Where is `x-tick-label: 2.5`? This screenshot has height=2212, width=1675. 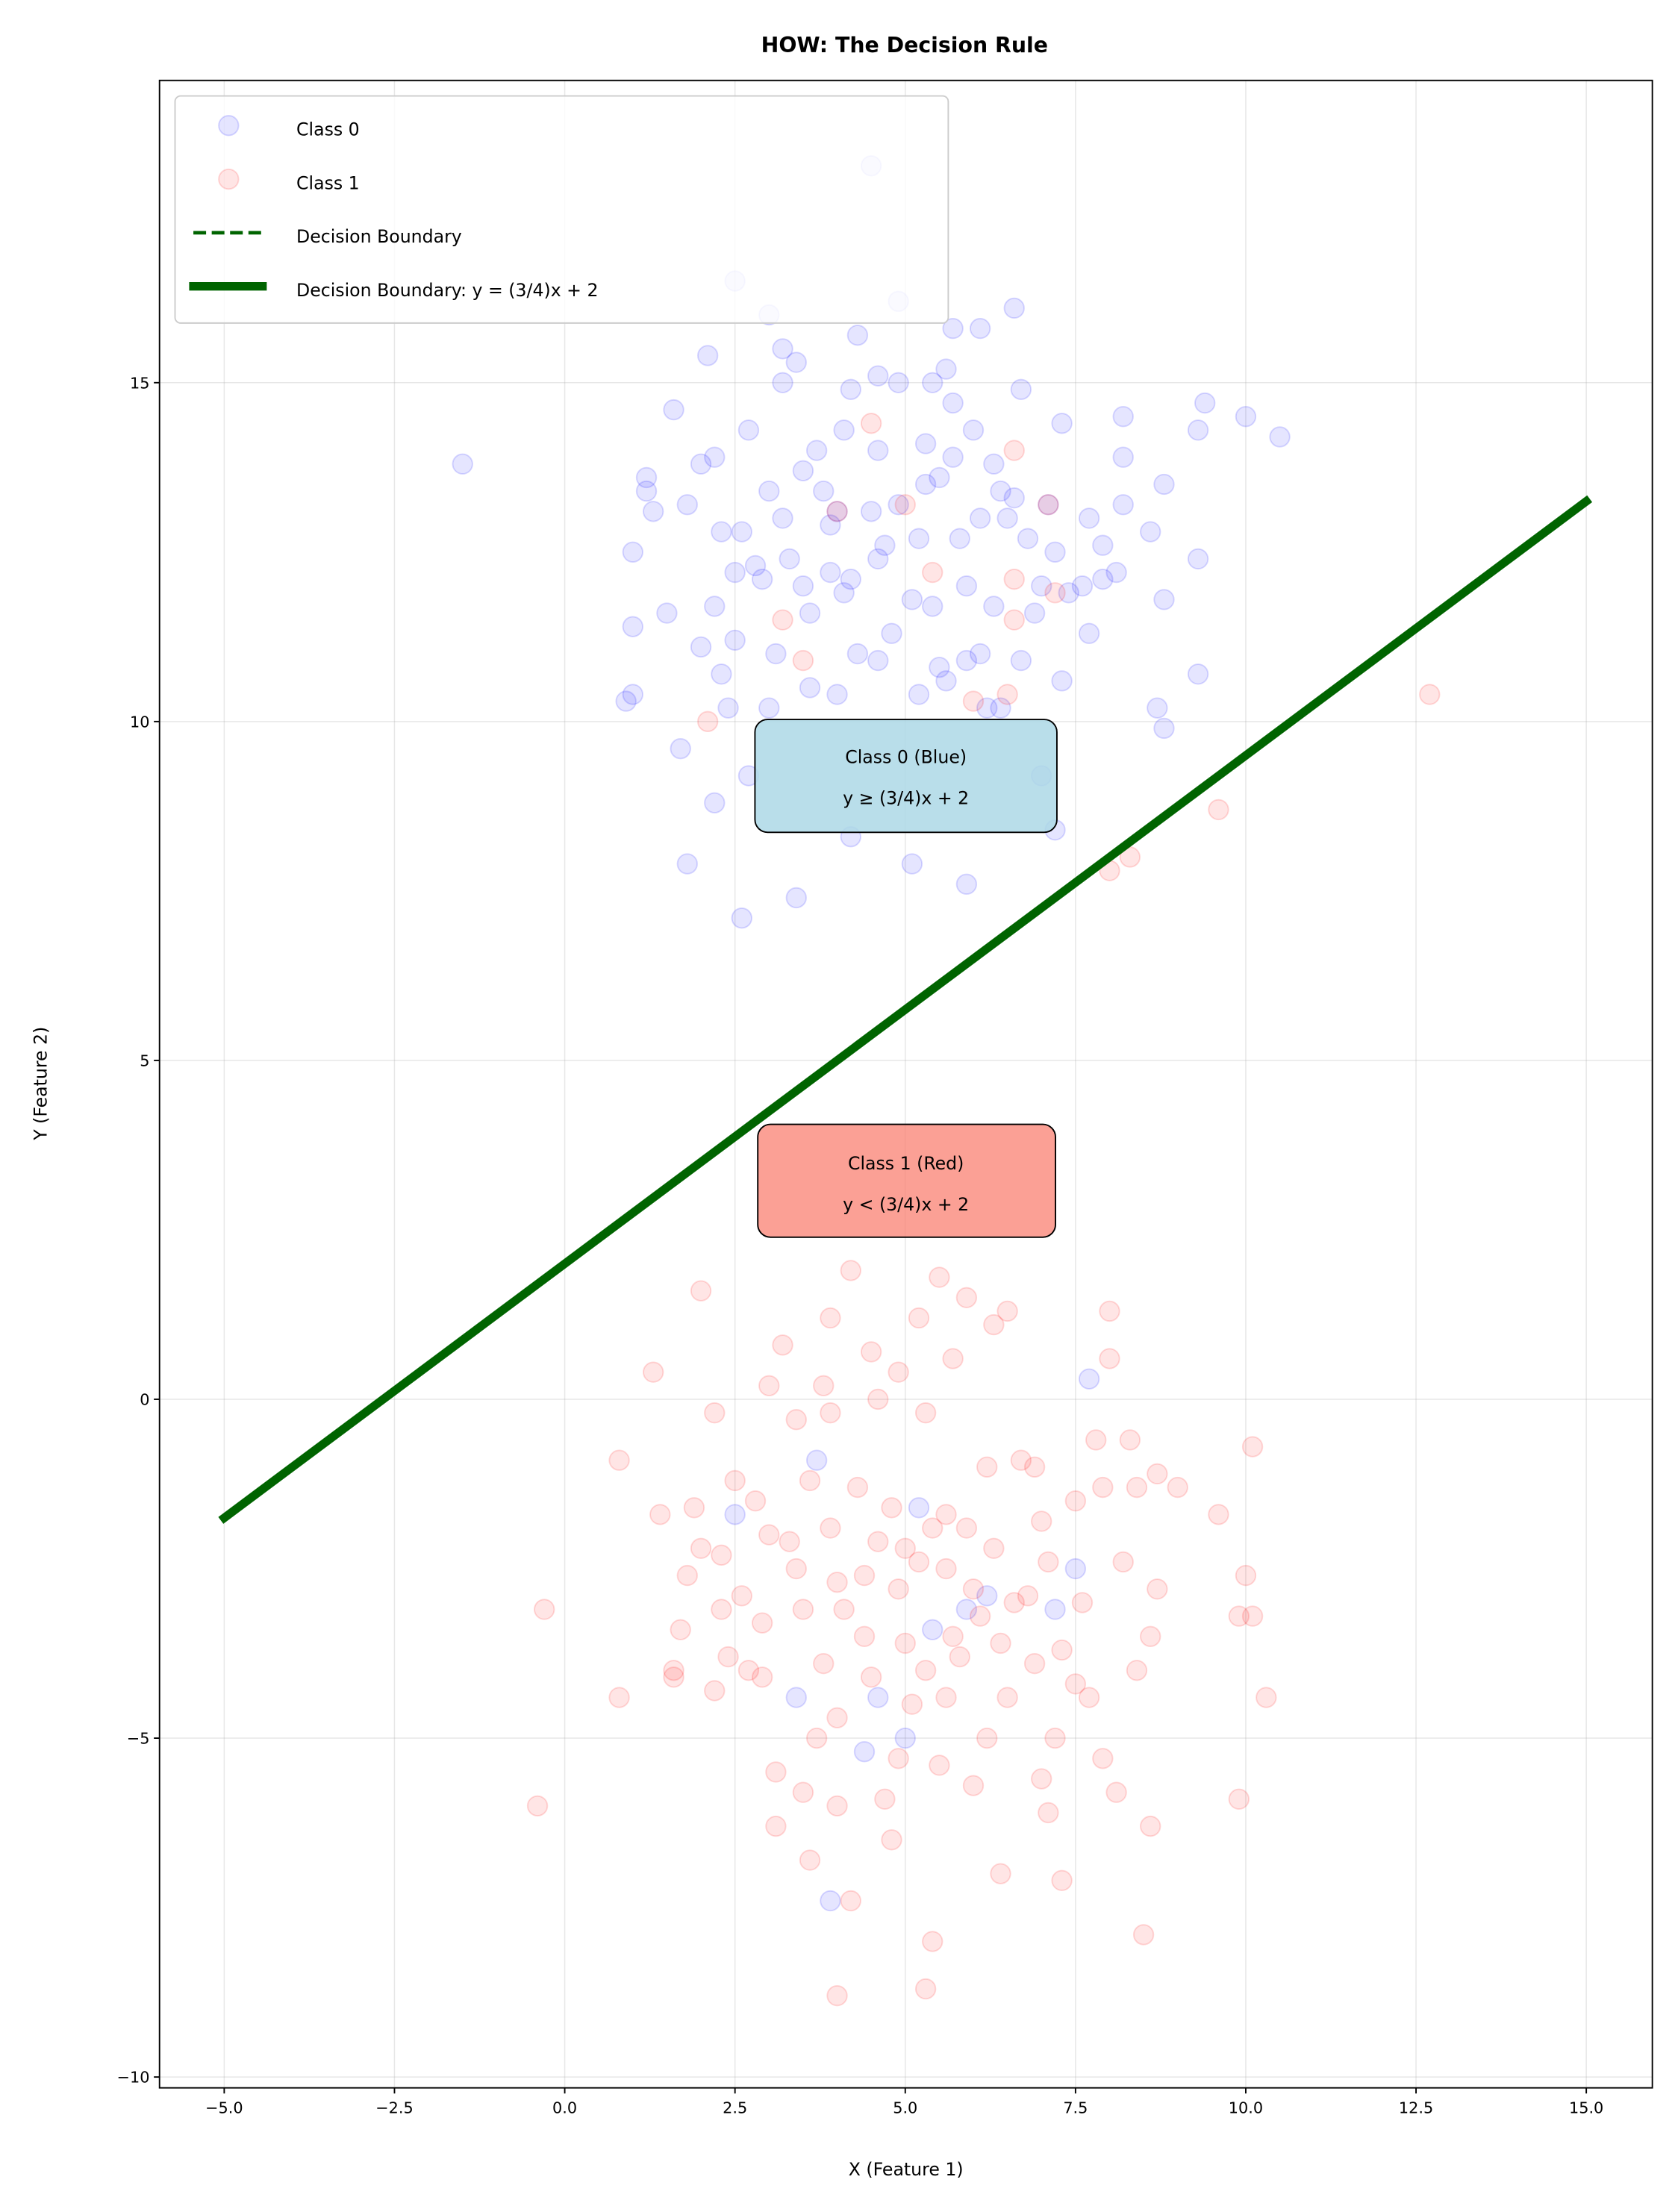
x-tick-label: 2.5 is located at coordinates (735, 2108).